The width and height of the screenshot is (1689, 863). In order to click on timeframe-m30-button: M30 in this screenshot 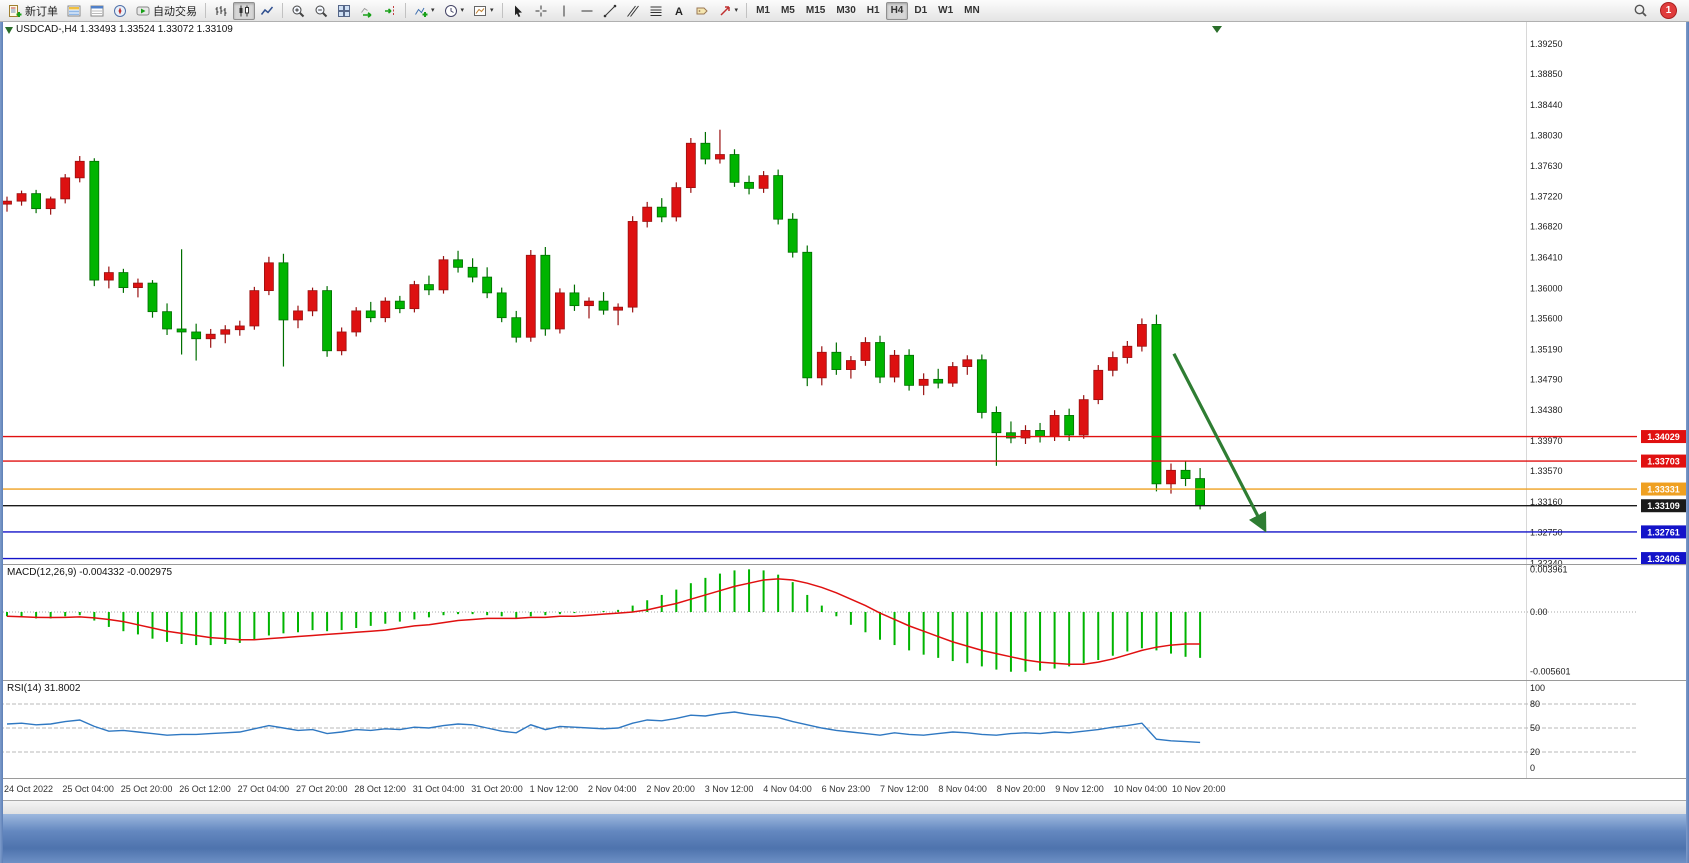, I will do `click(845, 11)`.